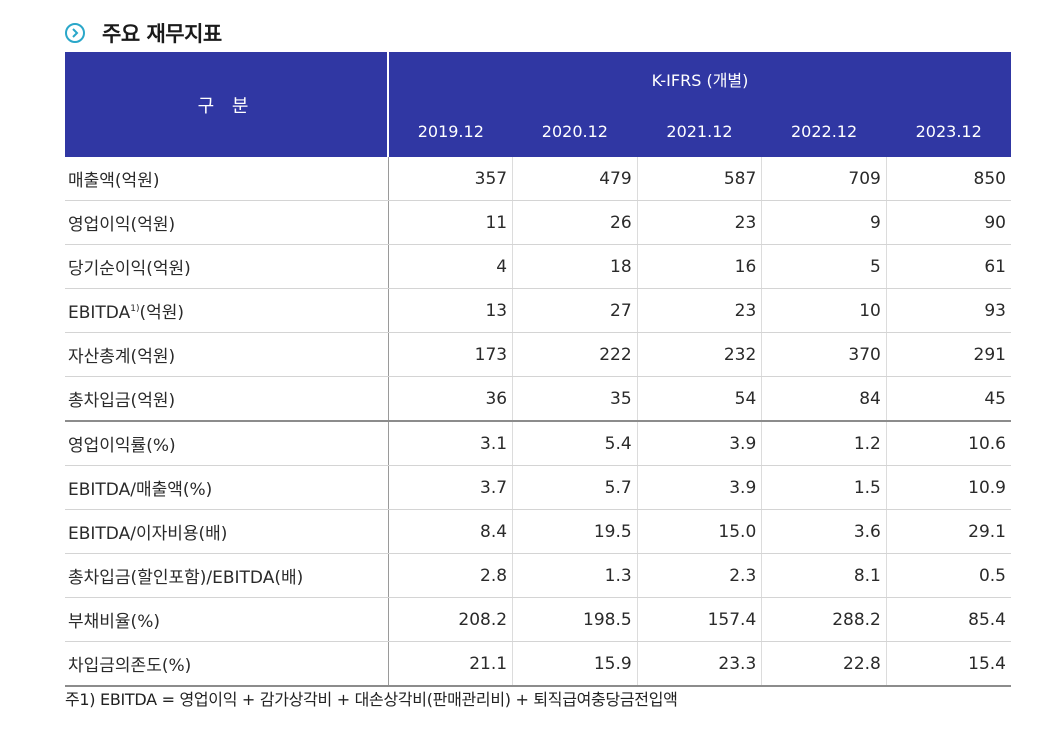 This screenshot has height=742, width=1045. What do you see at coordinates (699, 78) in the screenshot?
I see `group-header: K-IFRS (개별)` at bounding box center [699, 78].